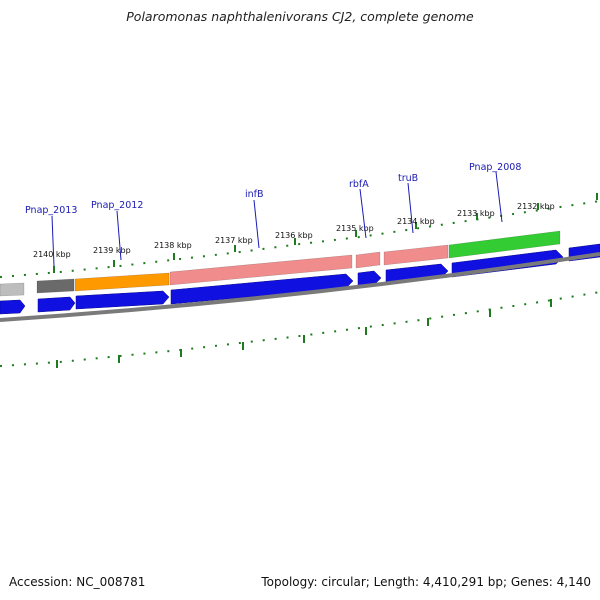 This screenshot has width=600, height=600. Describe the element at coordinates (536, 206) in the screenshot. I see `scale-label: 2132 kbp` at that location.